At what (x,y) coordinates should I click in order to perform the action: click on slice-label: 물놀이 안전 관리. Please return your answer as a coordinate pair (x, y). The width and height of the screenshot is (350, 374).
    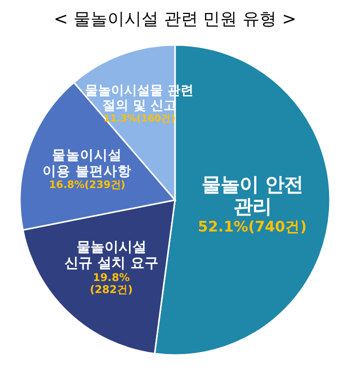
    Looking at the image, I should click on (252, 195).